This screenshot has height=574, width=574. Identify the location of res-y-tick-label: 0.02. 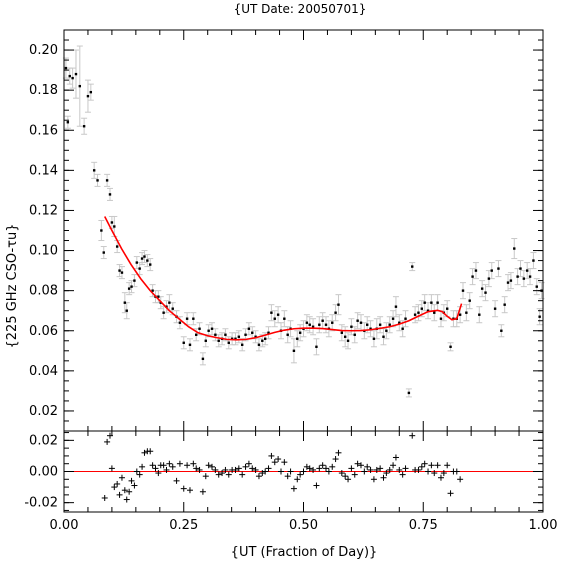
(43, 440).